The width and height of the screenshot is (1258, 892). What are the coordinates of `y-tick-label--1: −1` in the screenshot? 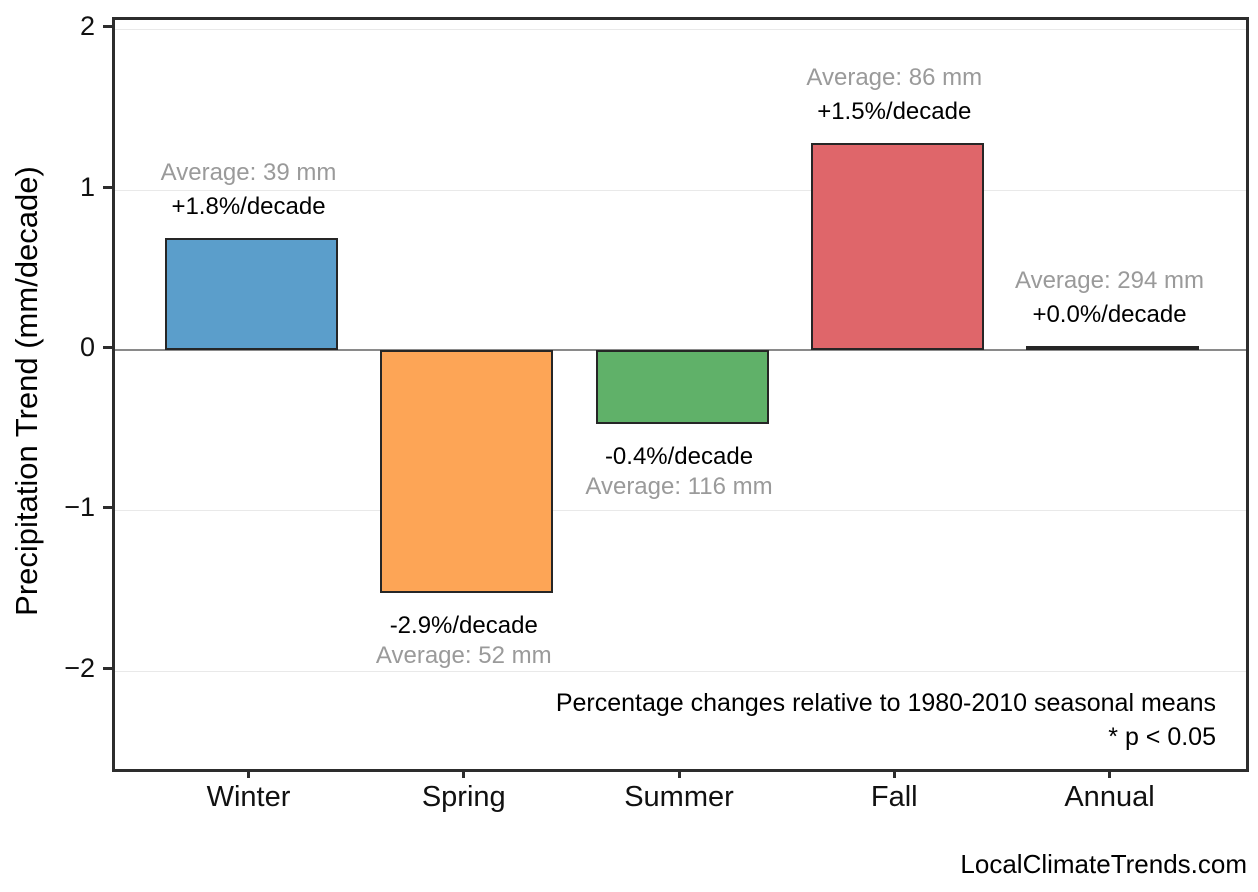 It's located at (79, 507).